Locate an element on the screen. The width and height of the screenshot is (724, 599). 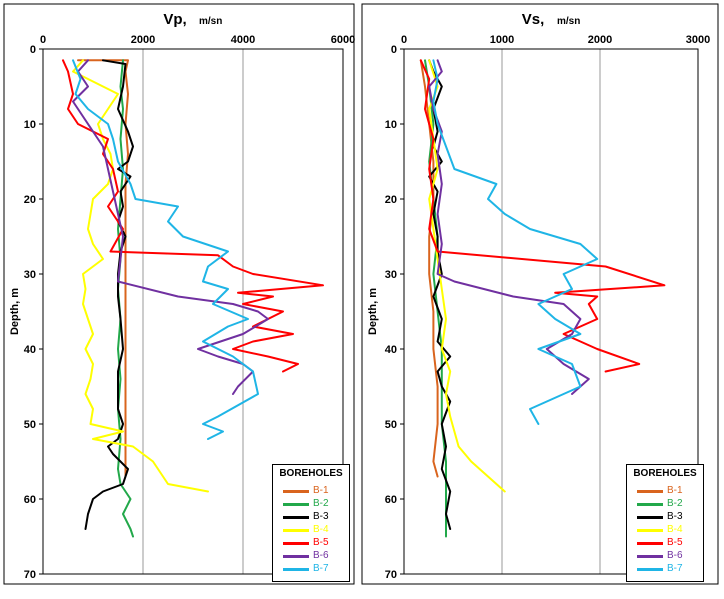
chart2-y-tick-label: 50 is located at coordinates (391, 425).